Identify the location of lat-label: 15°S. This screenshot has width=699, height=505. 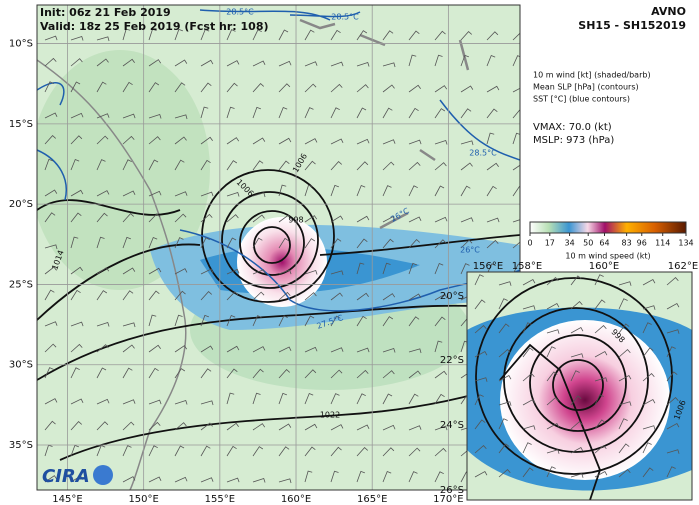
(21, 124).